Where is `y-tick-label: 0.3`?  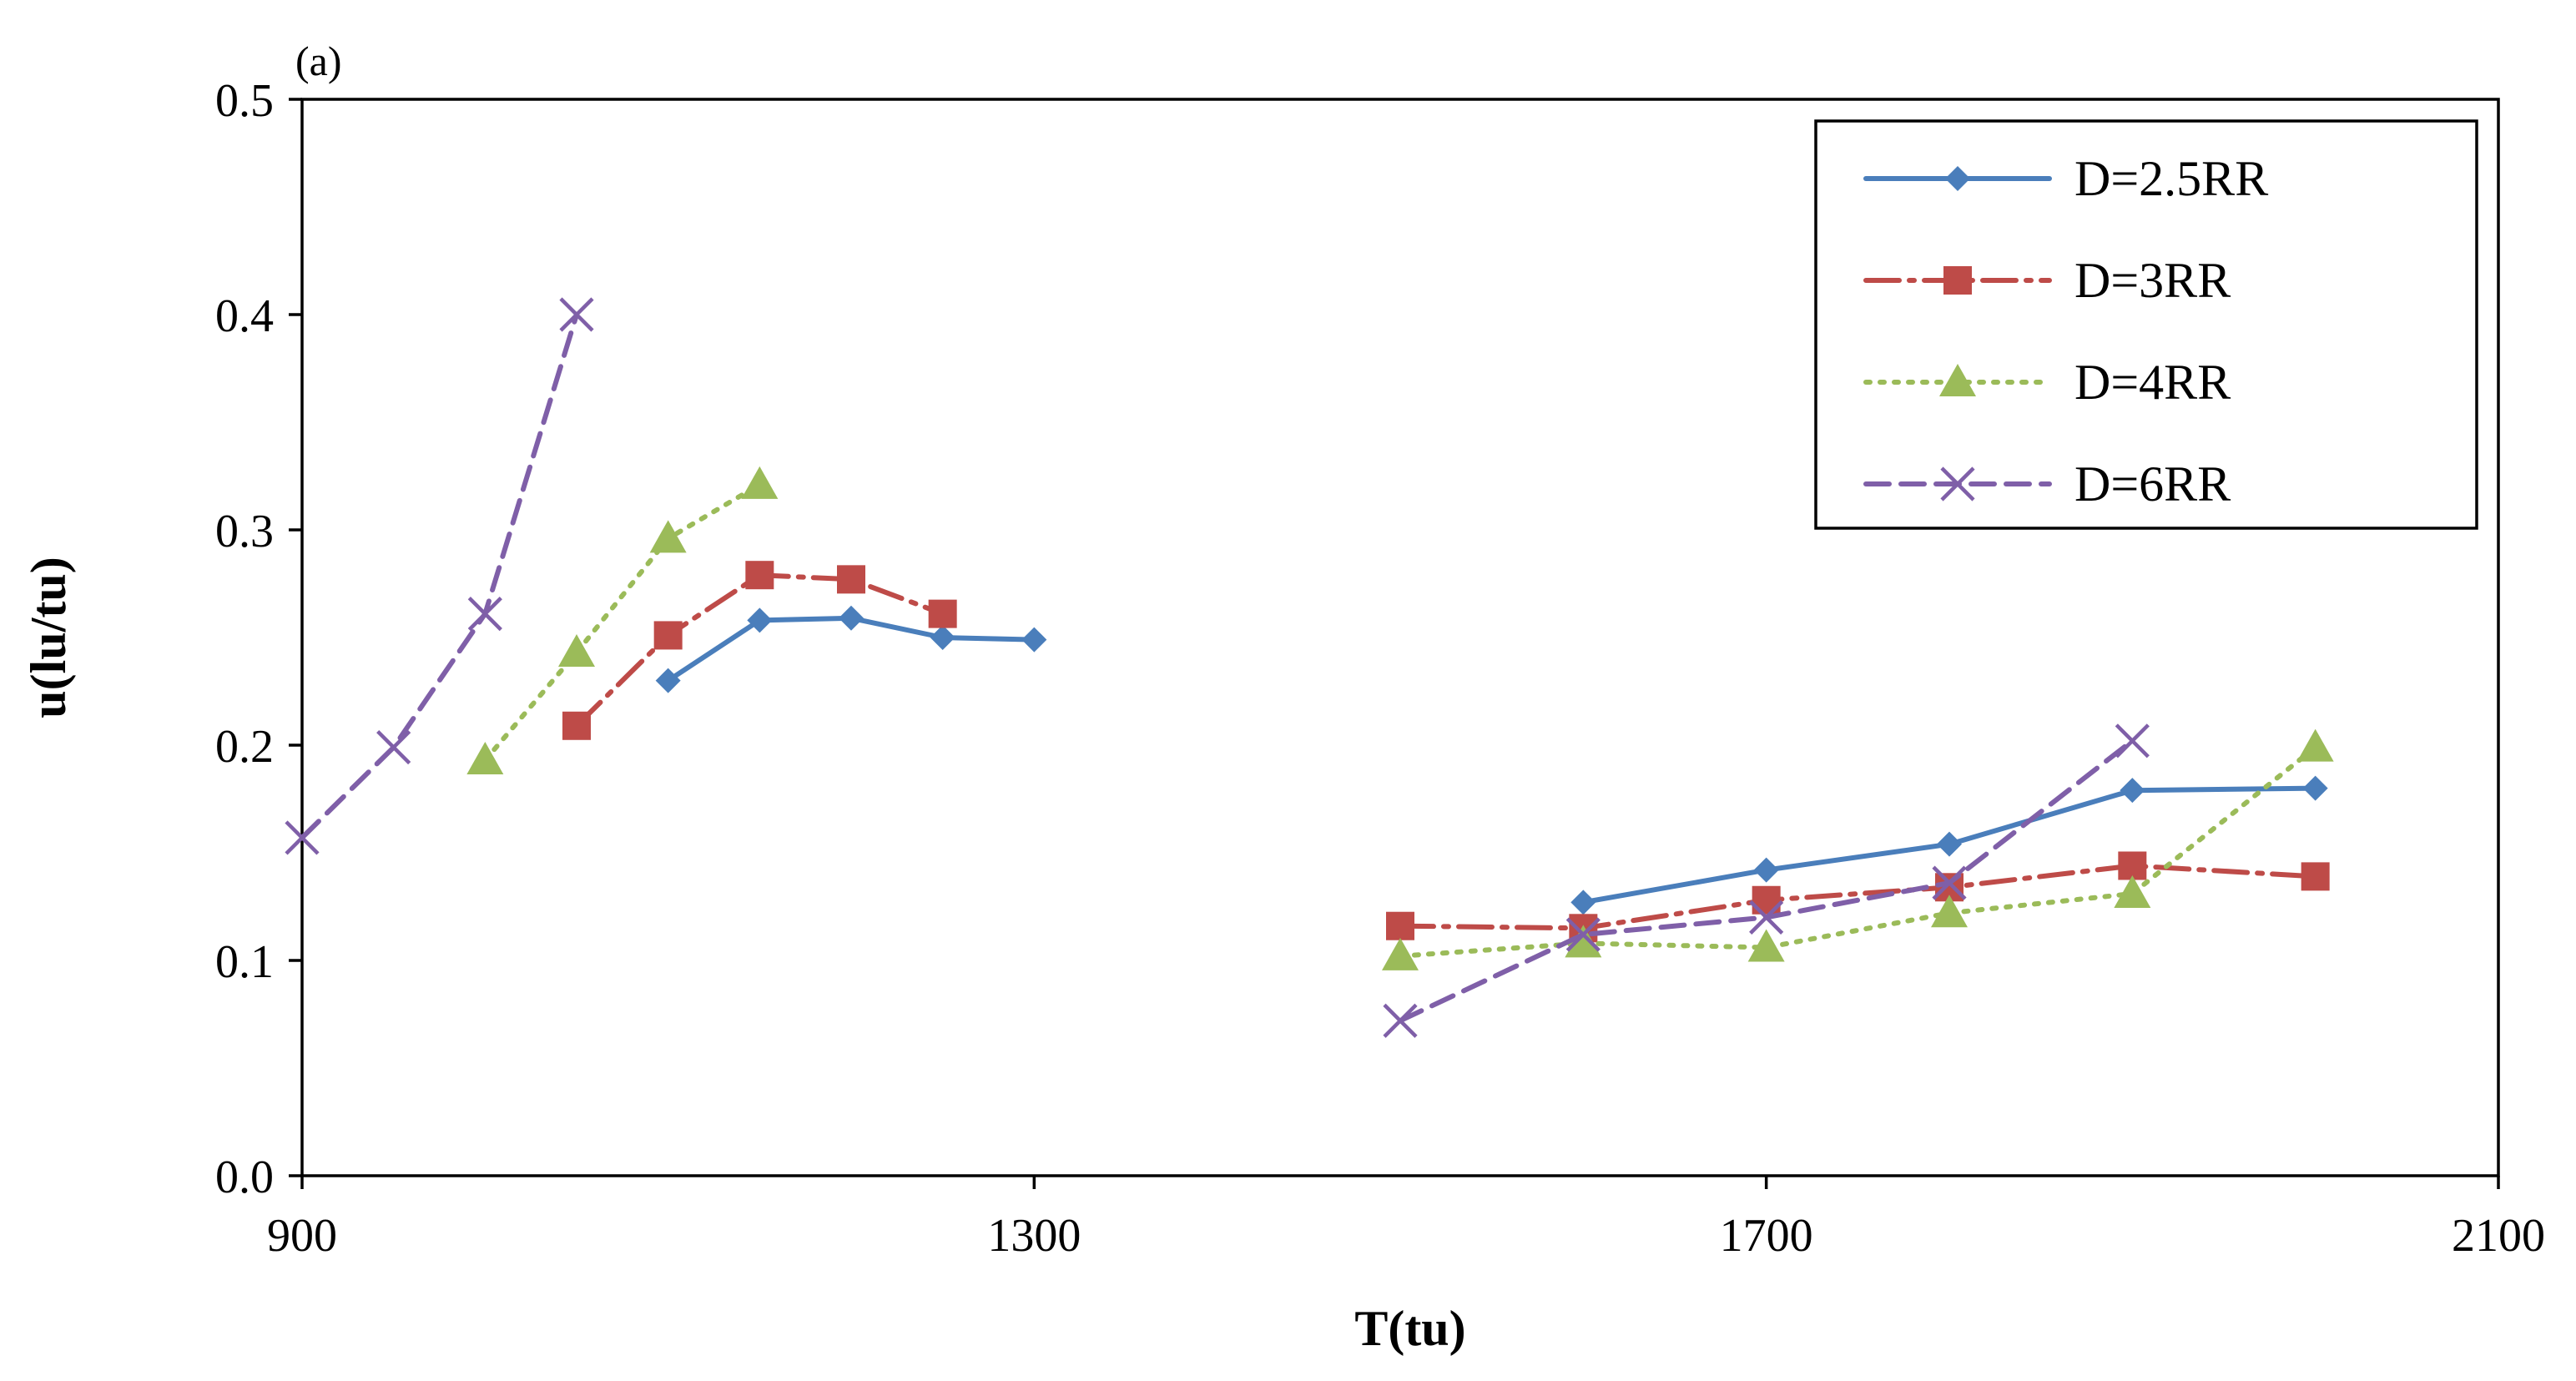 y-tick-label: 0.3 is located at coordinates (244, 531).